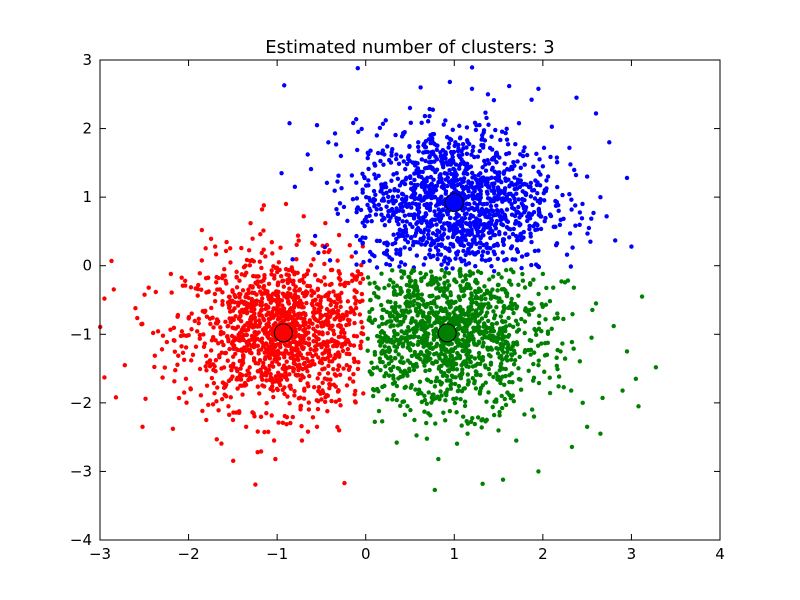 This screenshot has height=600, width=800. I want to click on y-tick-label: 0, so click(87, 266).